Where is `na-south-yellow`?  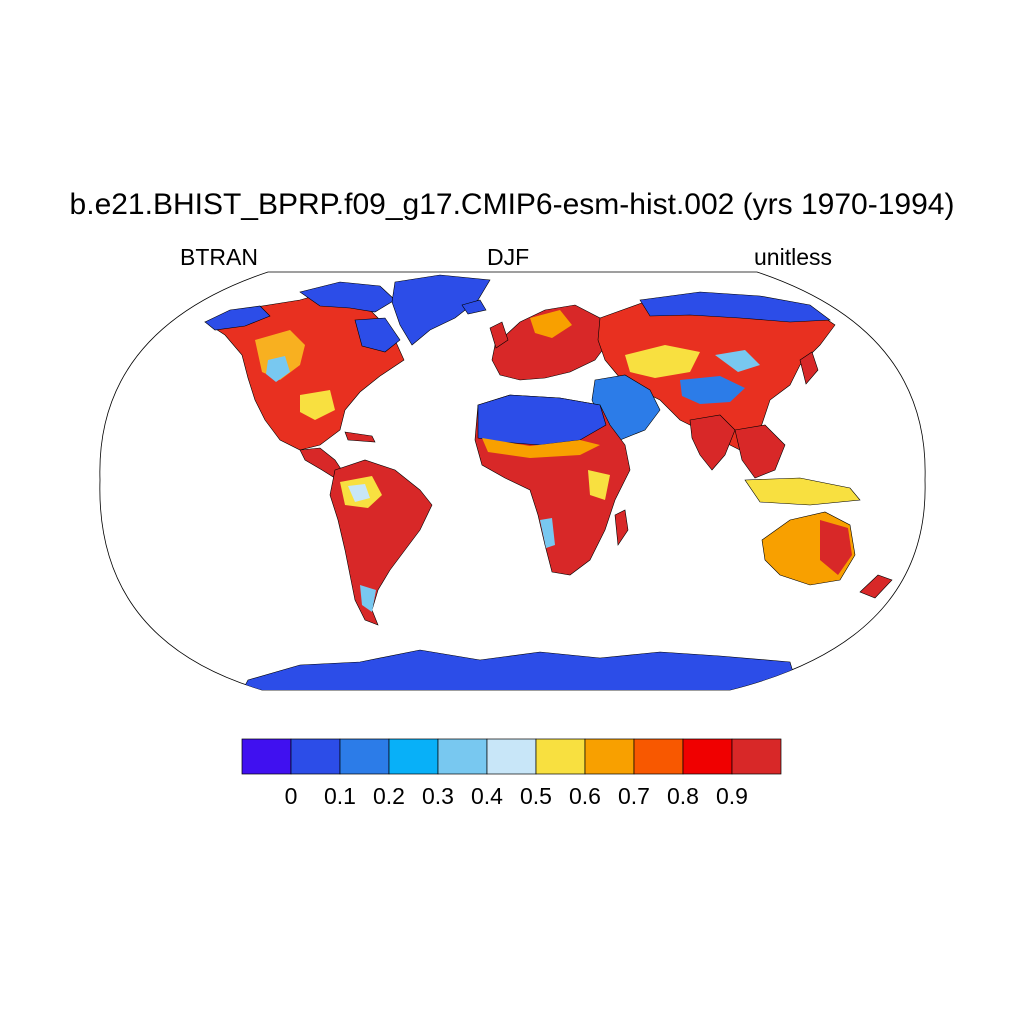
na-south-yellow is located at coordinates (317, 405).